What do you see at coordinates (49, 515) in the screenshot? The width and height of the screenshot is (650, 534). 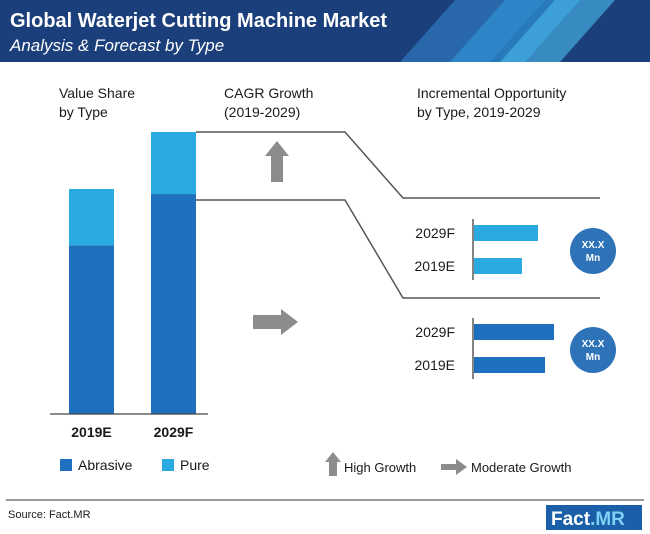 I see `source-text: Source: Fact.MR` at bounding box center [49, 515].